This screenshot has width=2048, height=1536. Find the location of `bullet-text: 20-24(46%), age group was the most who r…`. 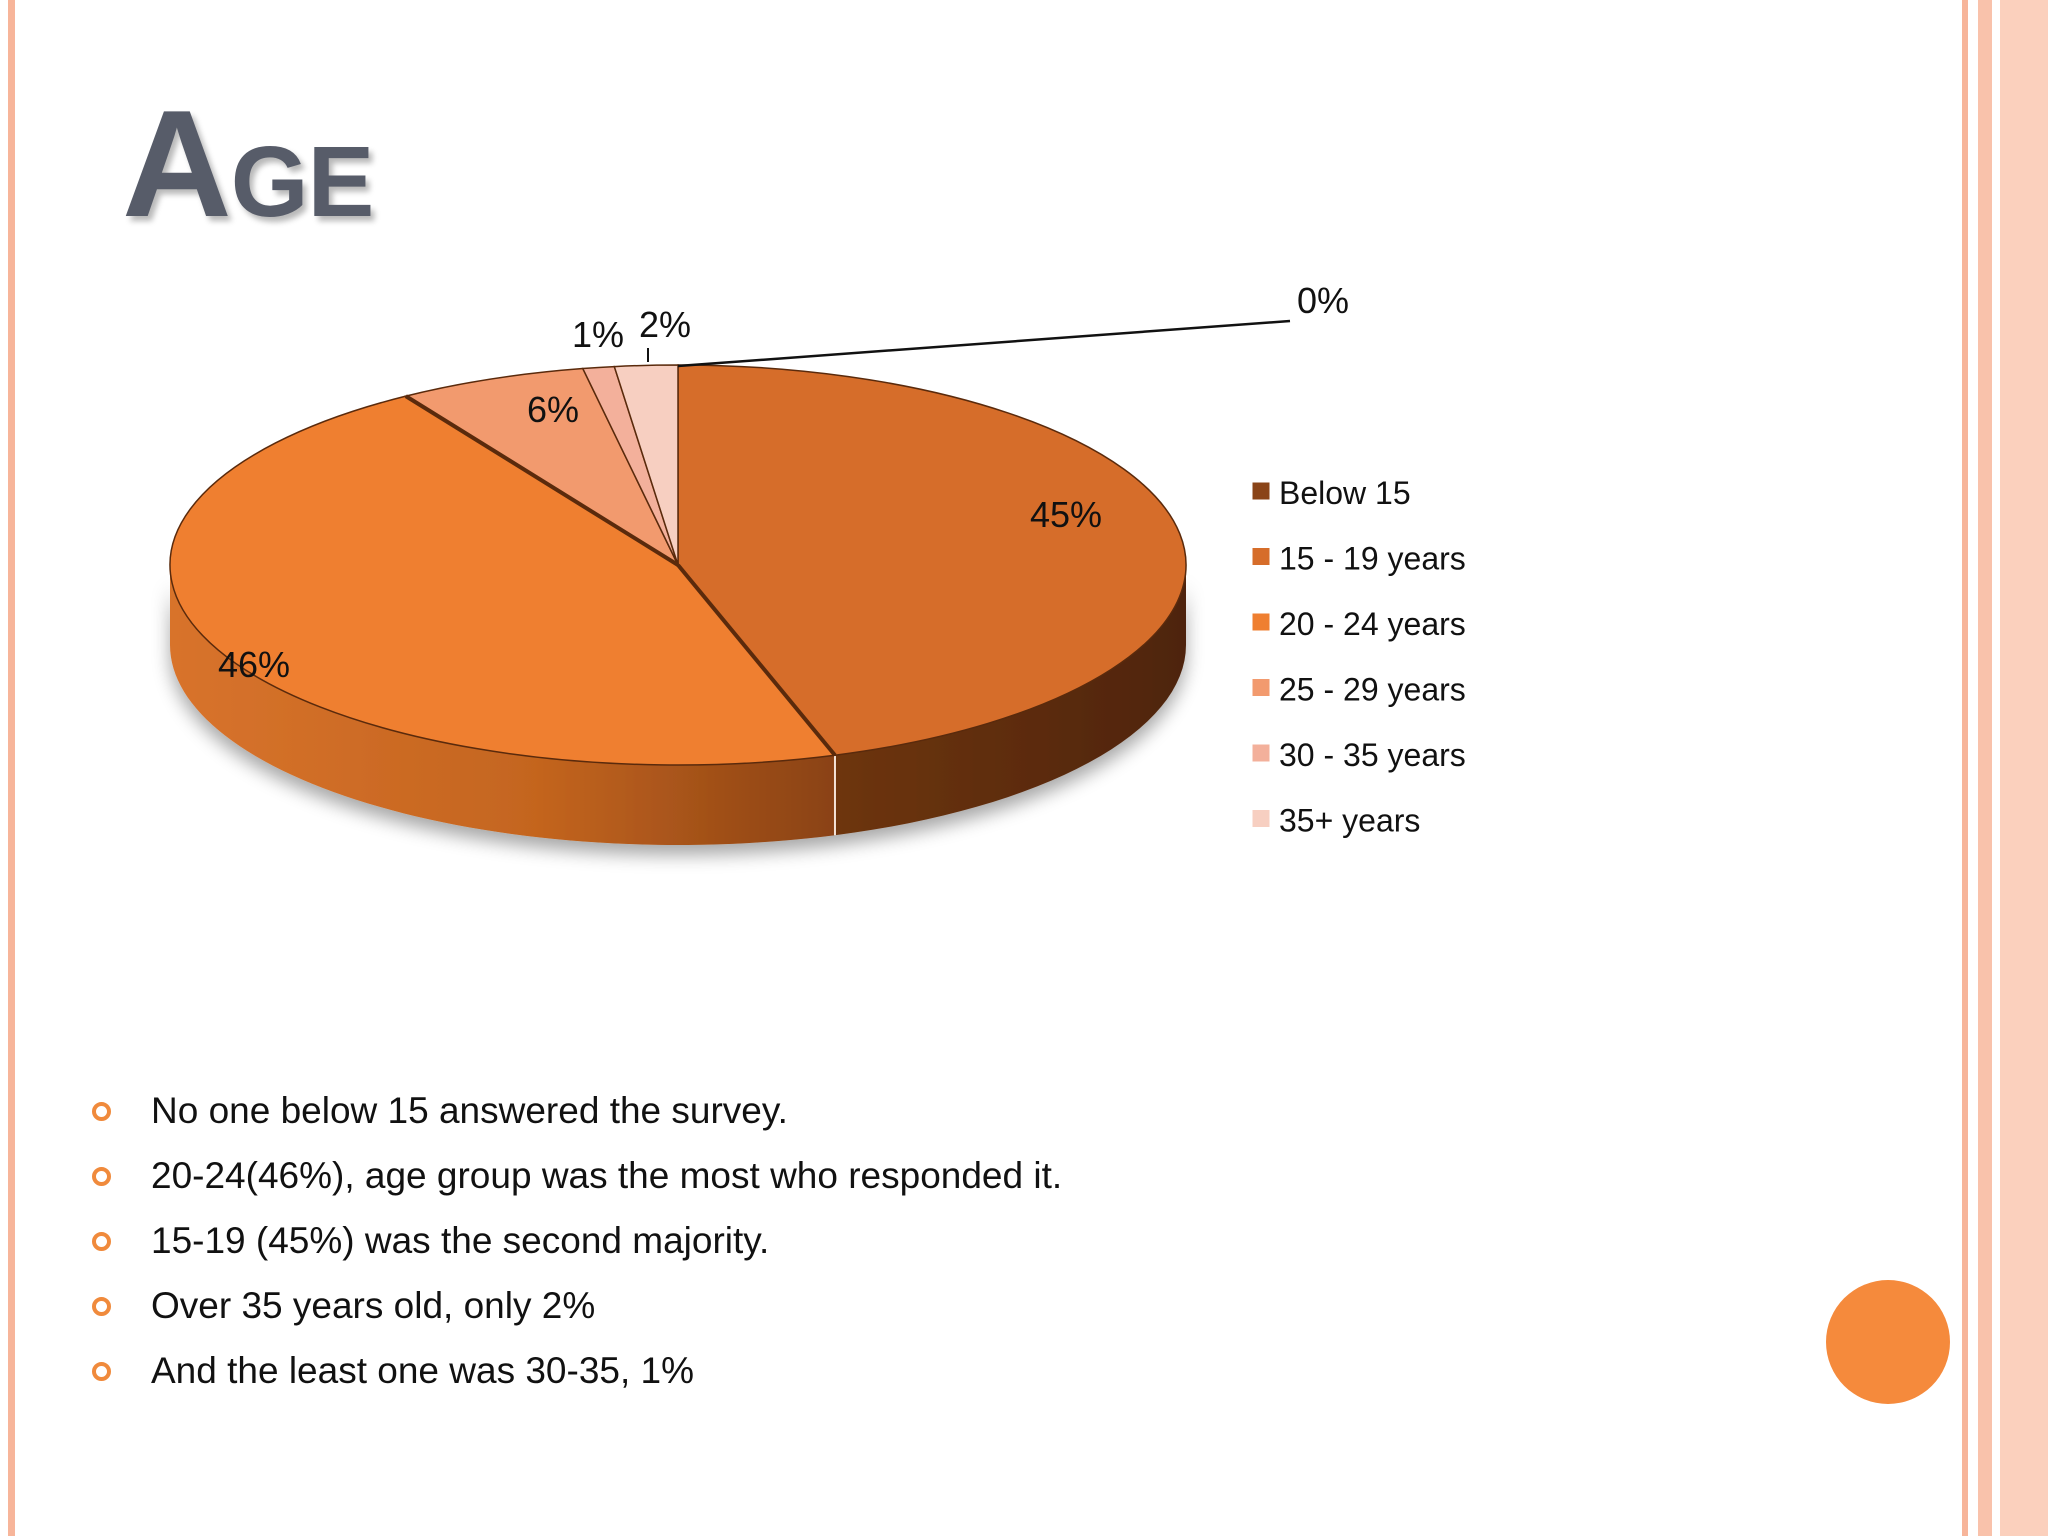

bullet-text: 20-24(46%), age group was the most who r… is located at coordinates (607, 1175).